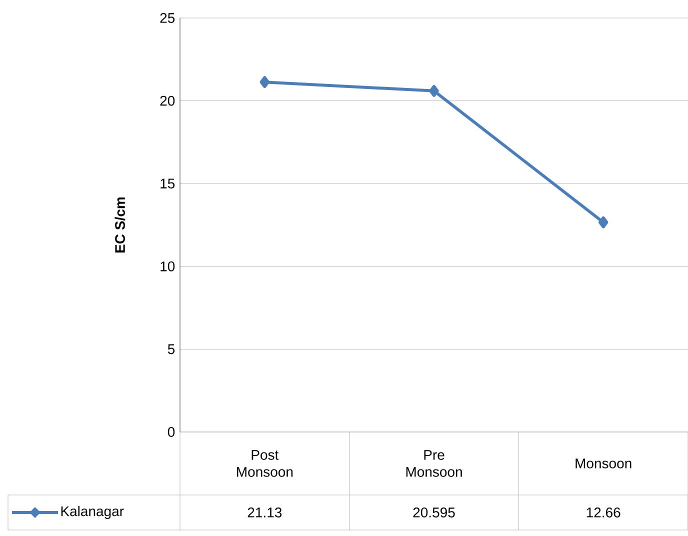  I want to click on y-tick-label: 10, so click(167, 266).